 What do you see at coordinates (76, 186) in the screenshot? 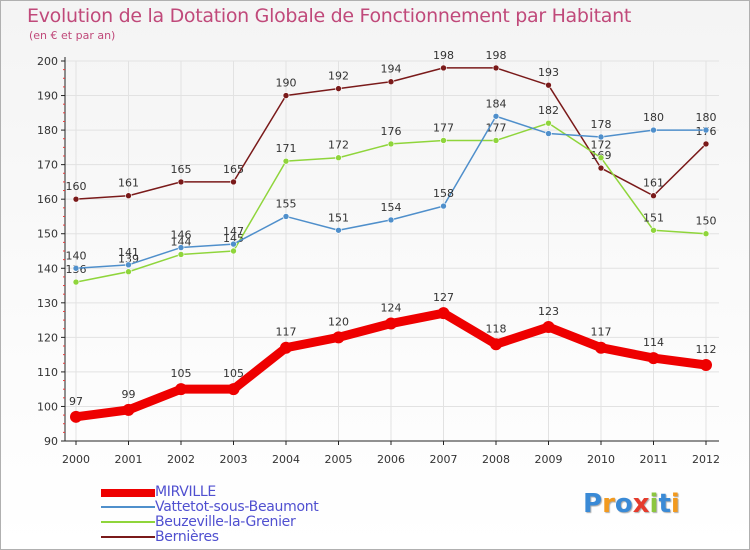
I see `data-label: 160` at bounding box center [76, 186].